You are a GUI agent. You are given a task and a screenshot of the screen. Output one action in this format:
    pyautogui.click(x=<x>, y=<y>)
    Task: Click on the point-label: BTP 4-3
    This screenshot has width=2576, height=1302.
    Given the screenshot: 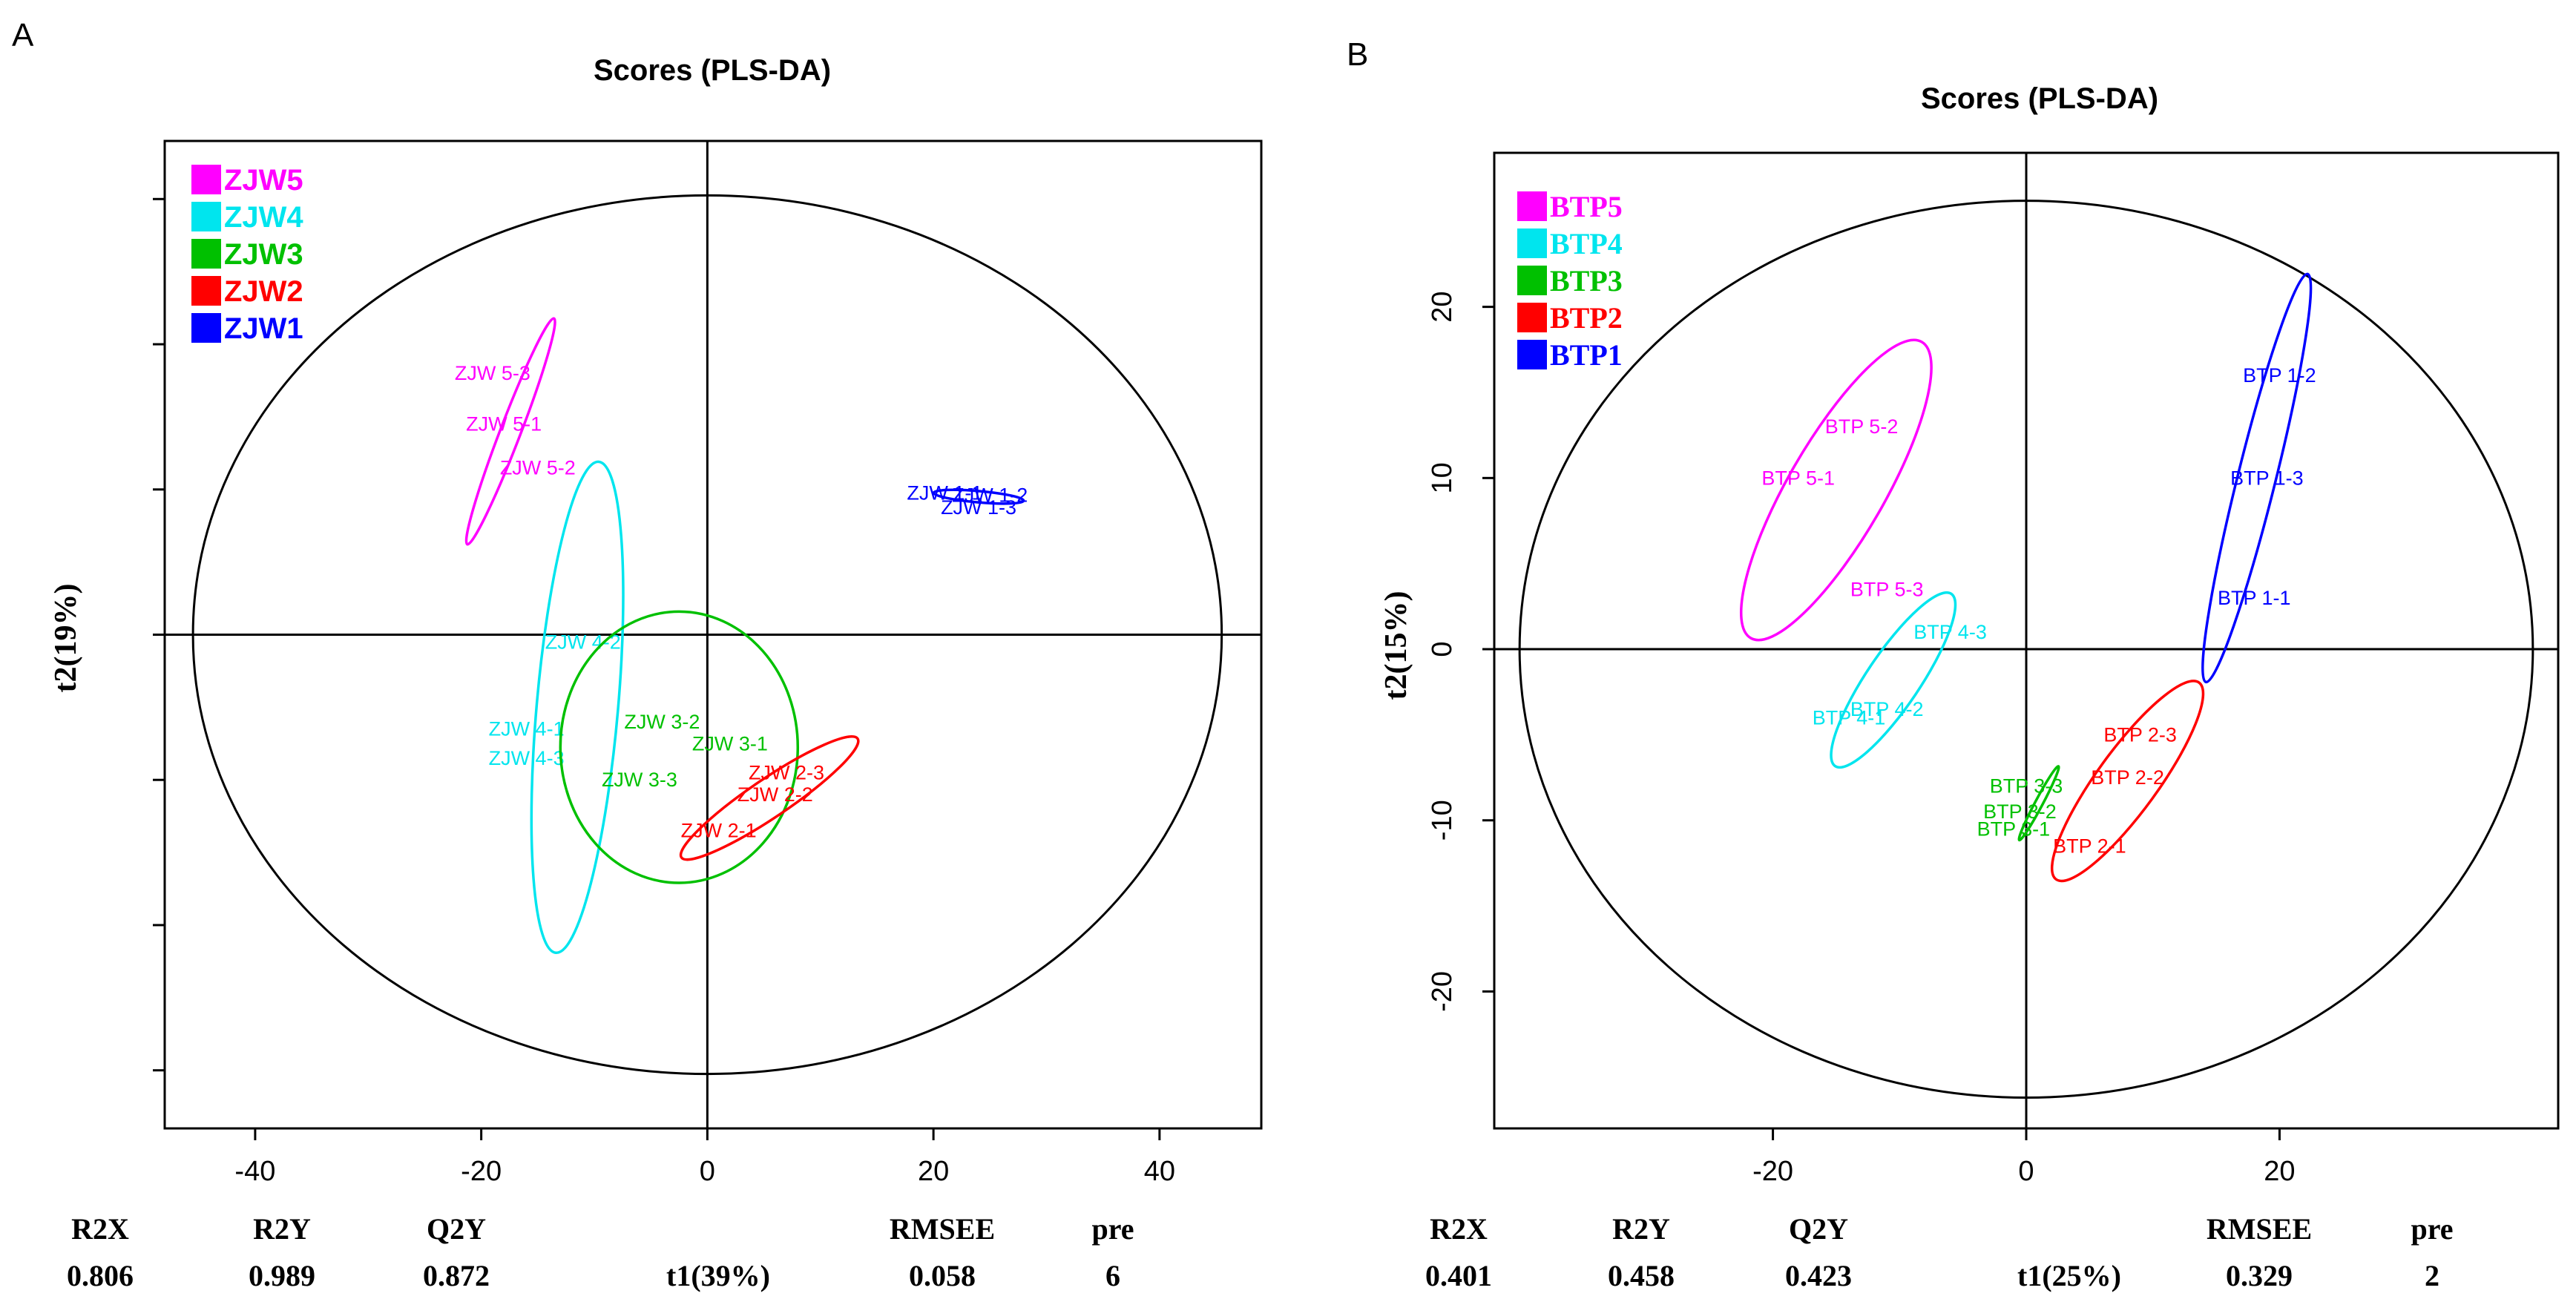 What is the action you would take?
    pyautogui.click(x=1950, y=632)
    